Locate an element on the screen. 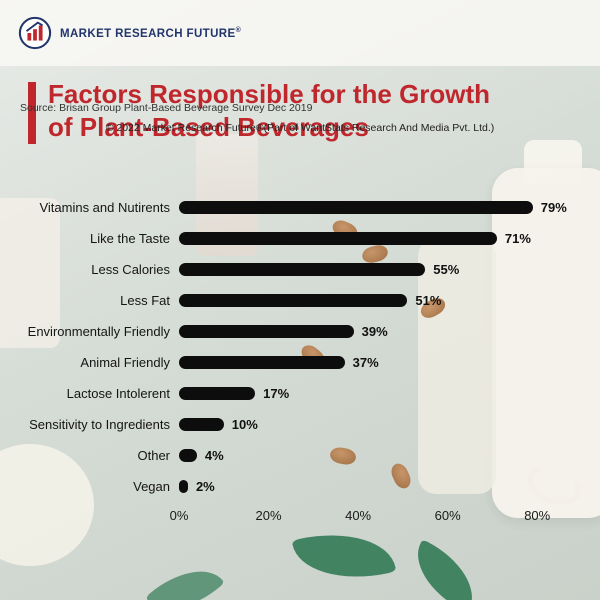 Image resolution: width=600 pixels, height=600 pixels. chart-row: Vegan 2% is located at coordinates (296, 486).